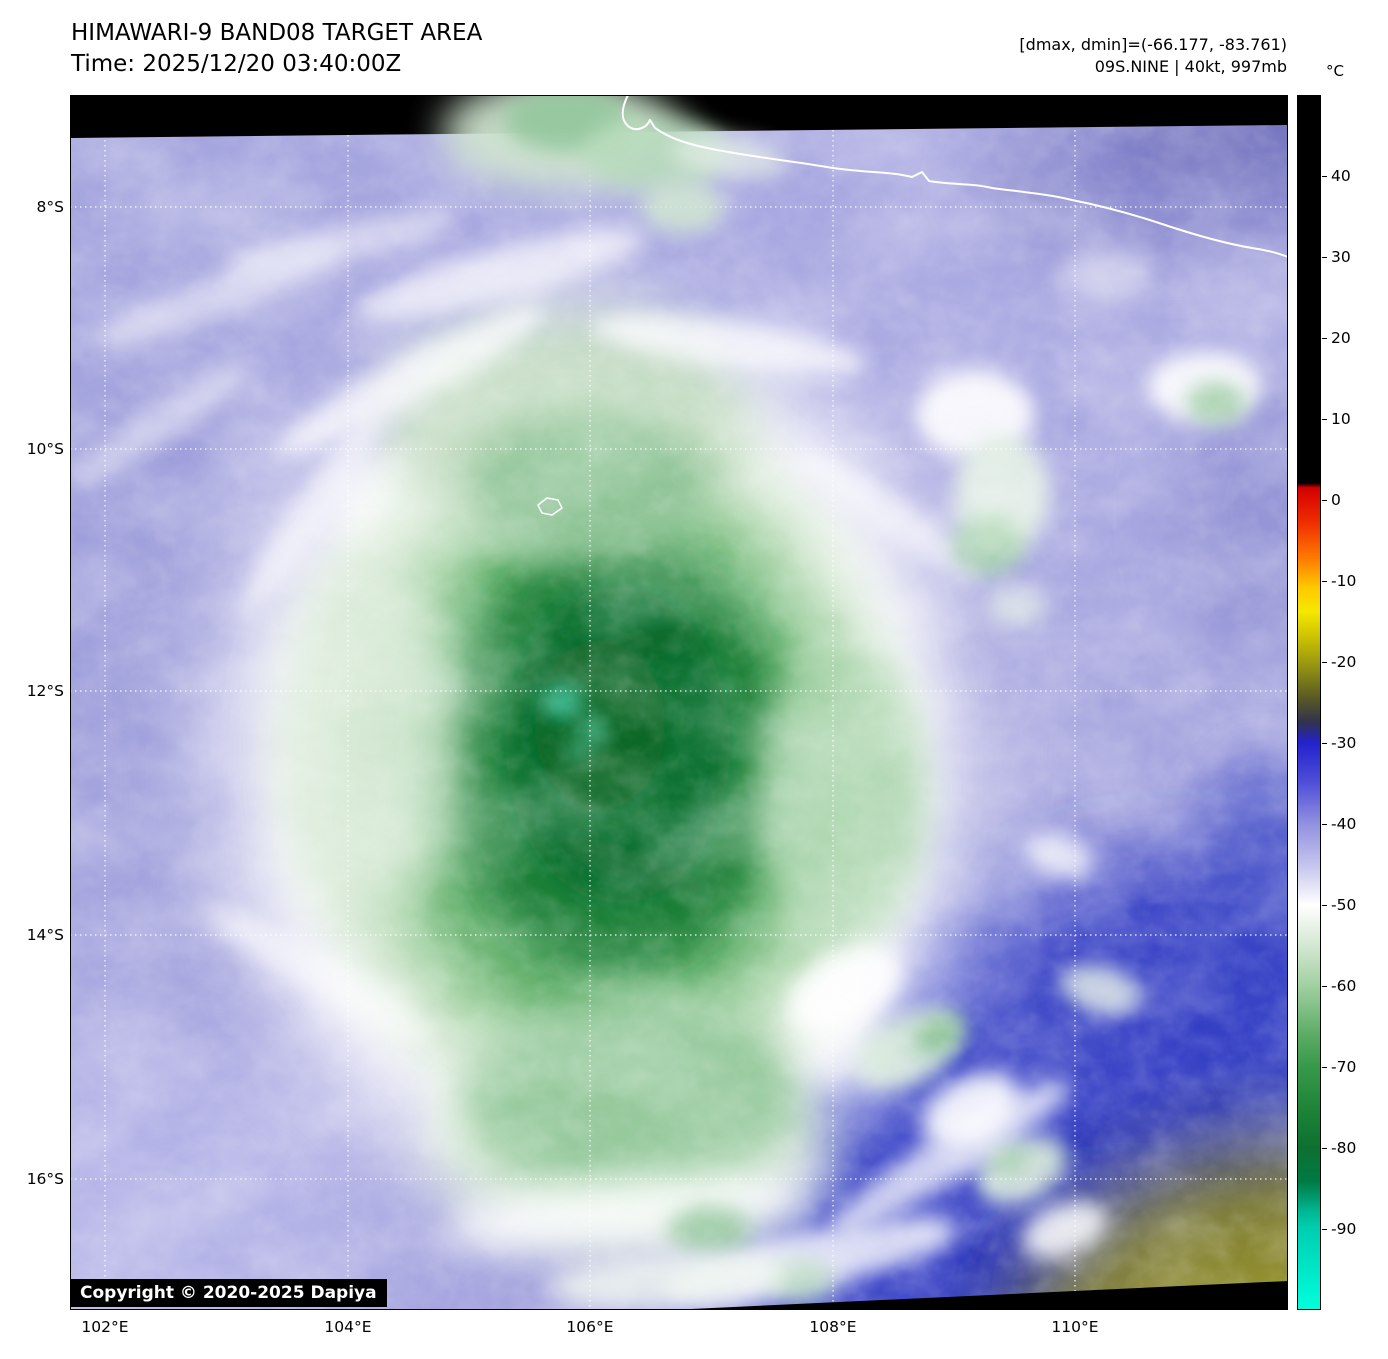 The width and height of the screenshot is (1388, 1359). What do you see at coordinates (1153, 44) in the screenshot?
I see `dmax-dmin-label: [dmax, dmin]=(-66.177, -83.761)` at bounding box center [1153, 44].